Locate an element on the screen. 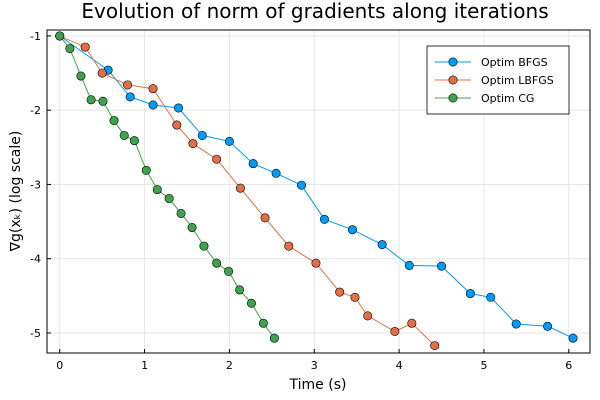 The image size is (600, 400). y-tick-label: -3 is located at coordinates (35, 184).